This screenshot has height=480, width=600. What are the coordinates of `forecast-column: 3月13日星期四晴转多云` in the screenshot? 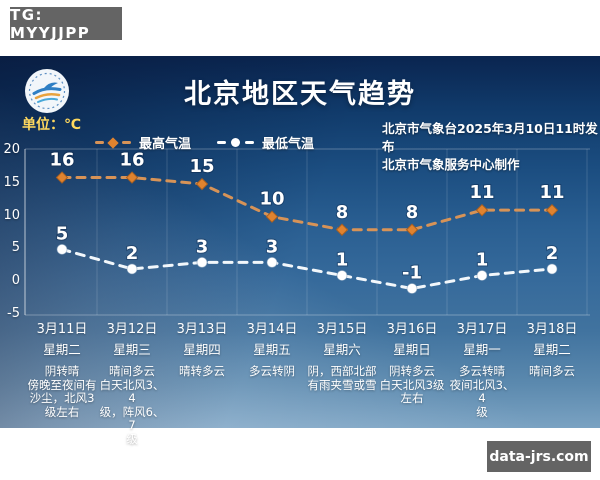 It's located at (202, 350).